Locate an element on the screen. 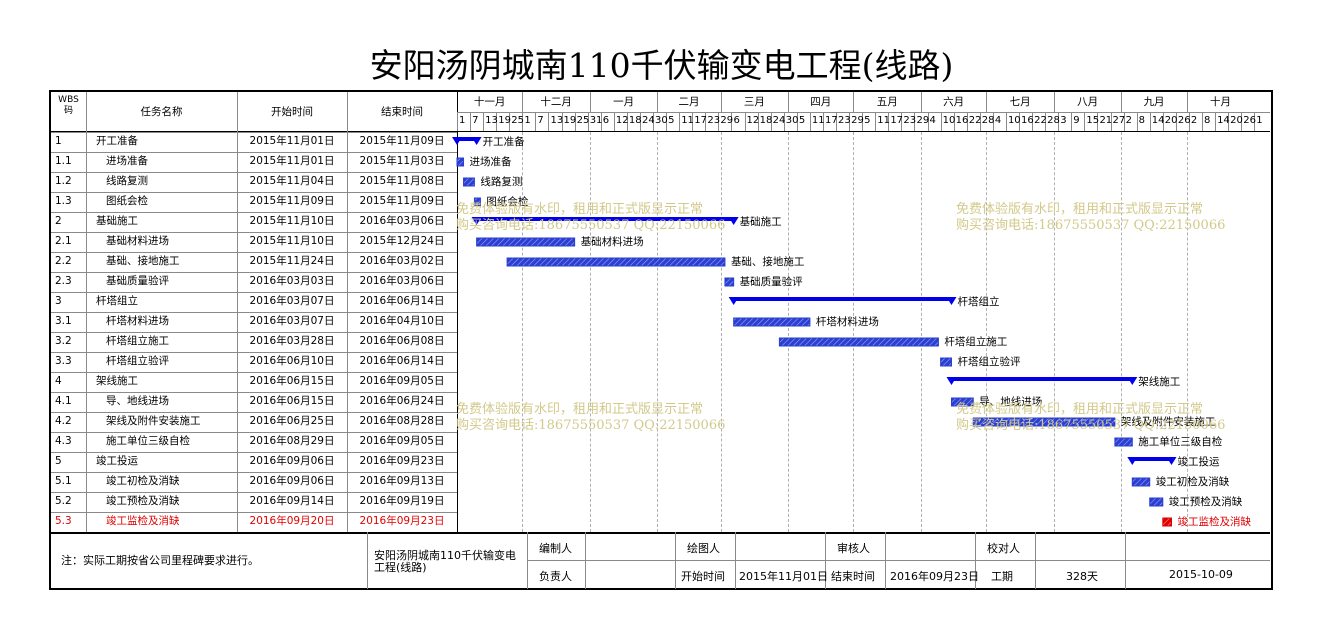 This screenshot has height=637, width=1323. task-name: 杆塔组立 is located at coordinates (117, 301).